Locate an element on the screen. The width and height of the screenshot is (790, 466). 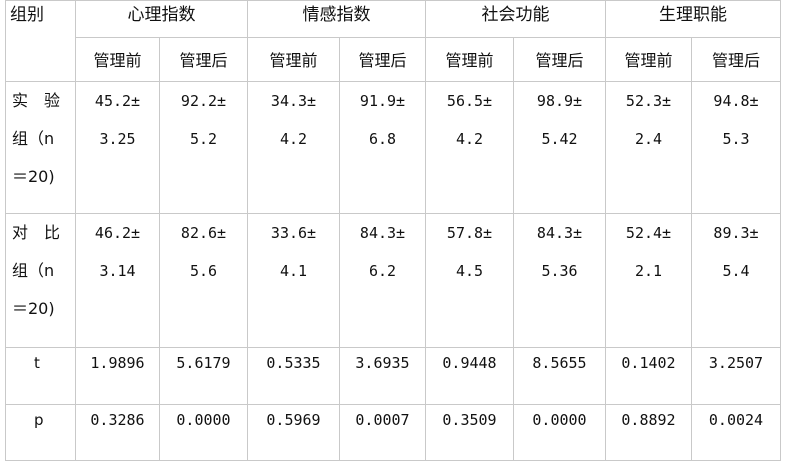
table-cell: 92.2± 5.2 is located at coordinates (203, 147).